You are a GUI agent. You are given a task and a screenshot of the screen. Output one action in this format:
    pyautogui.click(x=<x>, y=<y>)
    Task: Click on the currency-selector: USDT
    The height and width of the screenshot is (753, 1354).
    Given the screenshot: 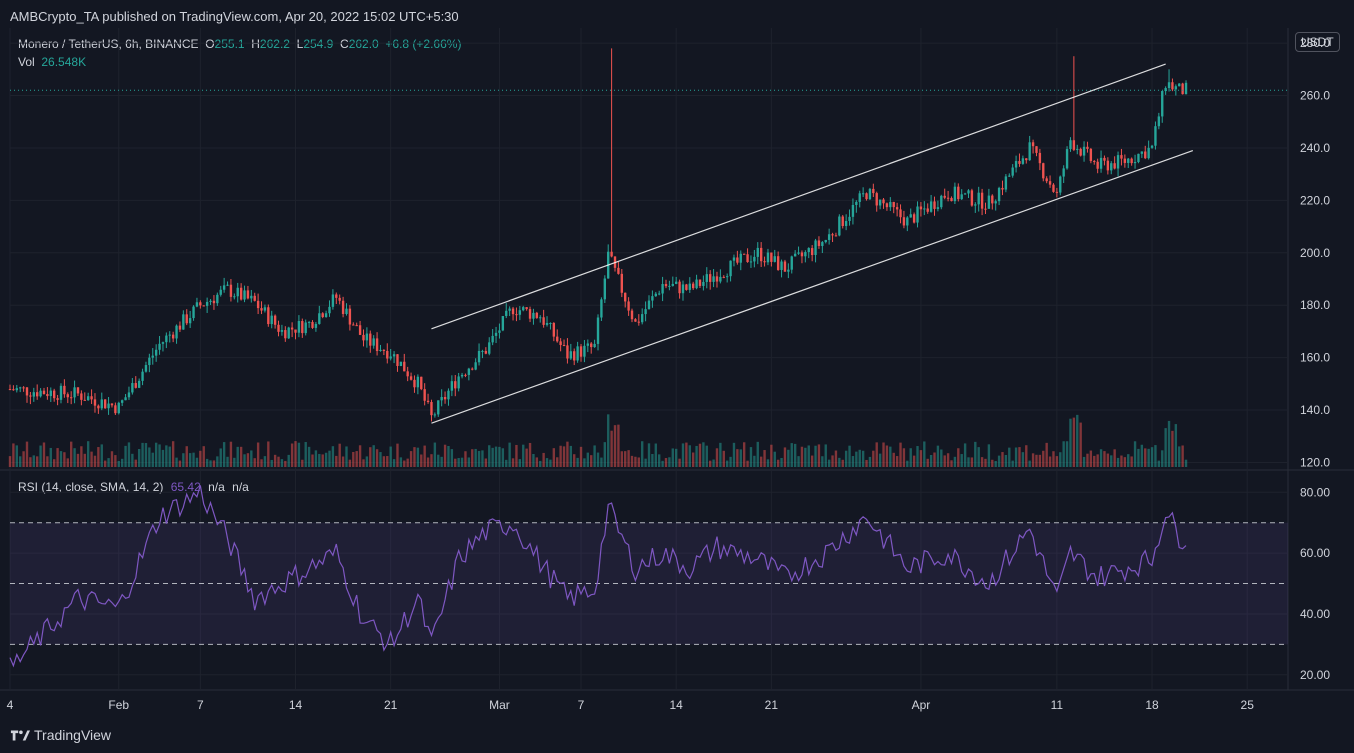 What is the action you would take?
    pyautogui.click(x=1317, y=42)
    